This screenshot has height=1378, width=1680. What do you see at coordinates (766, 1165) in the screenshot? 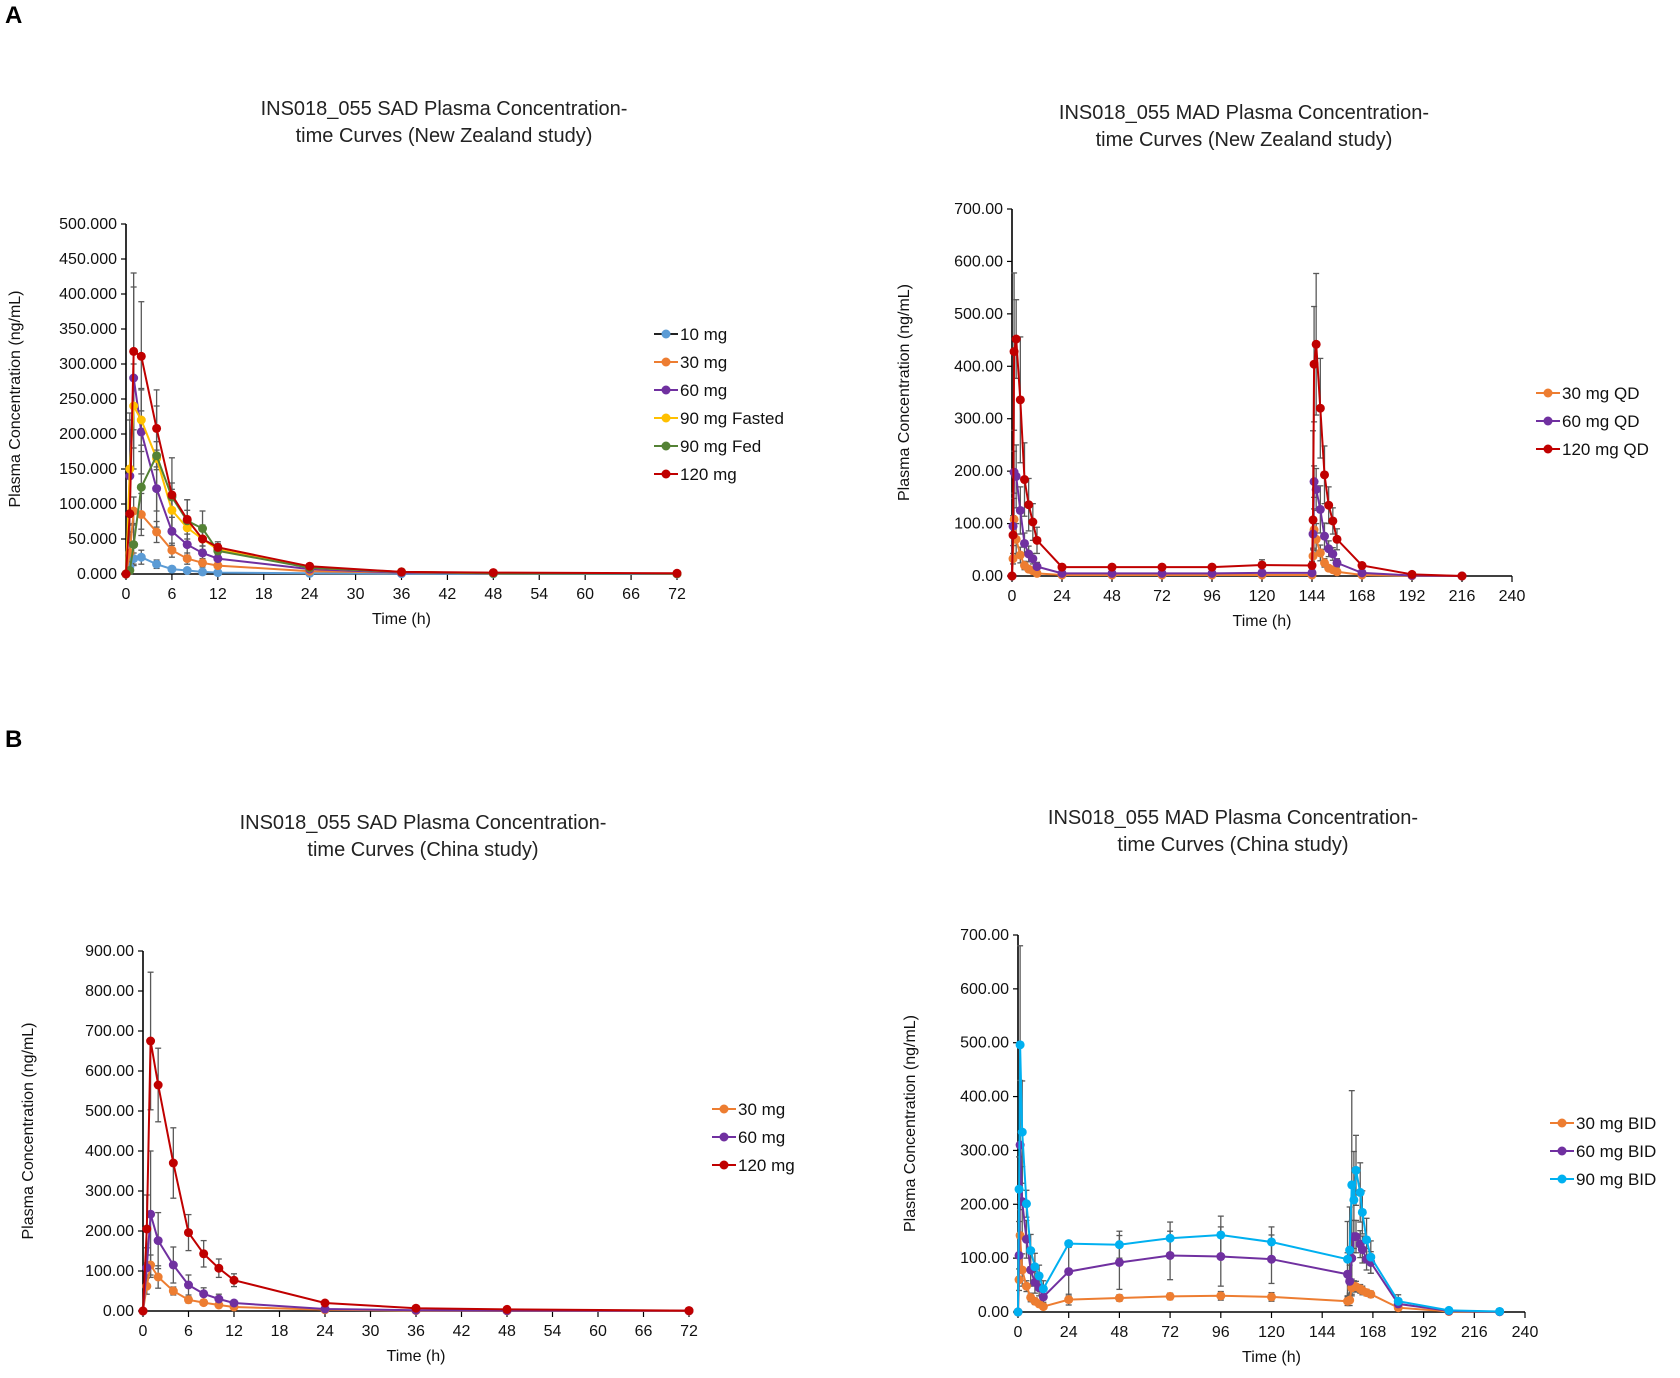
I see `legend-label: 120 mg` at bounding box center [766, 1165].